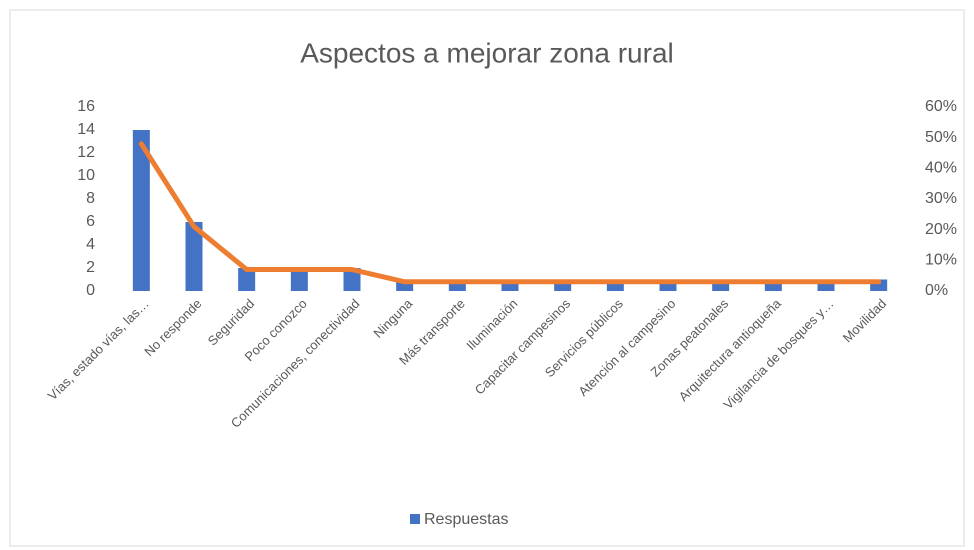  Describe the element at coordinates (487, 52) in the screenshot. I see `chart-title: Aspectos a mejorar zona rural` at that location.